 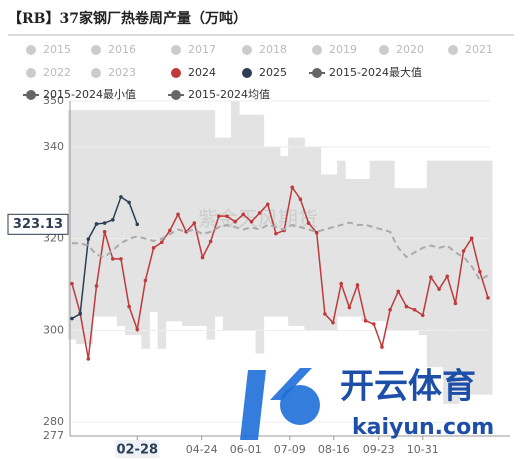 I want to click on logo-shape, so click(x=300, y=405).